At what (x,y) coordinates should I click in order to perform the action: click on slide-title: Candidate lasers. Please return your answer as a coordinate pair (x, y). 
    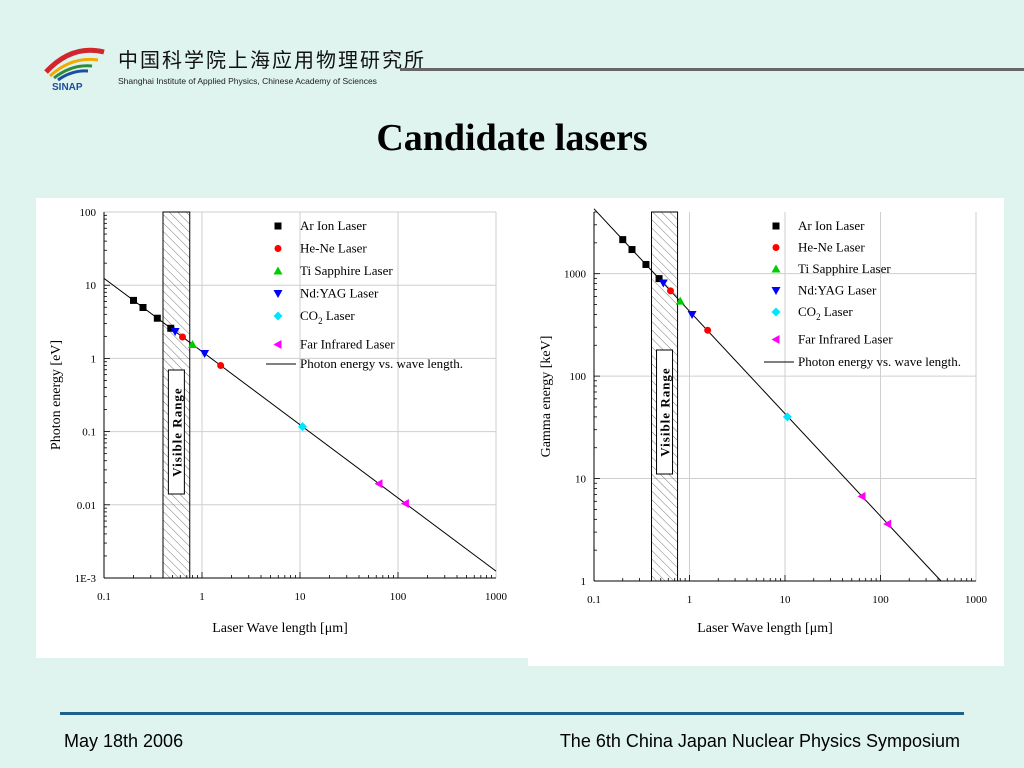
    Looking at the image, I should click on (512, 138).